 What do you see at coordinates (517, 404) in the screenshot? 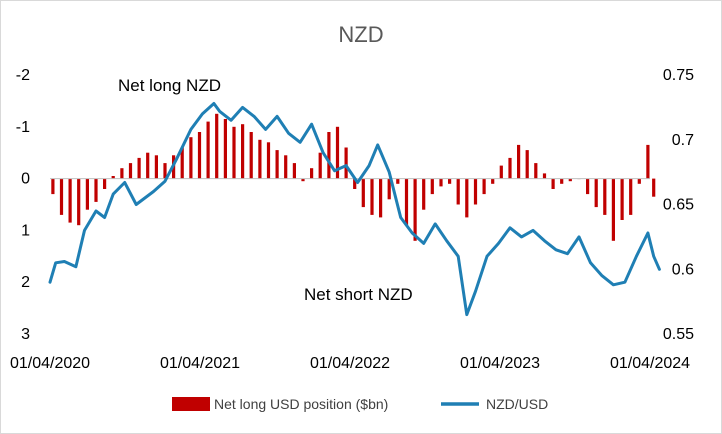
I see `legend-line-label: NZD/USD` at bounding box center [517, 404].